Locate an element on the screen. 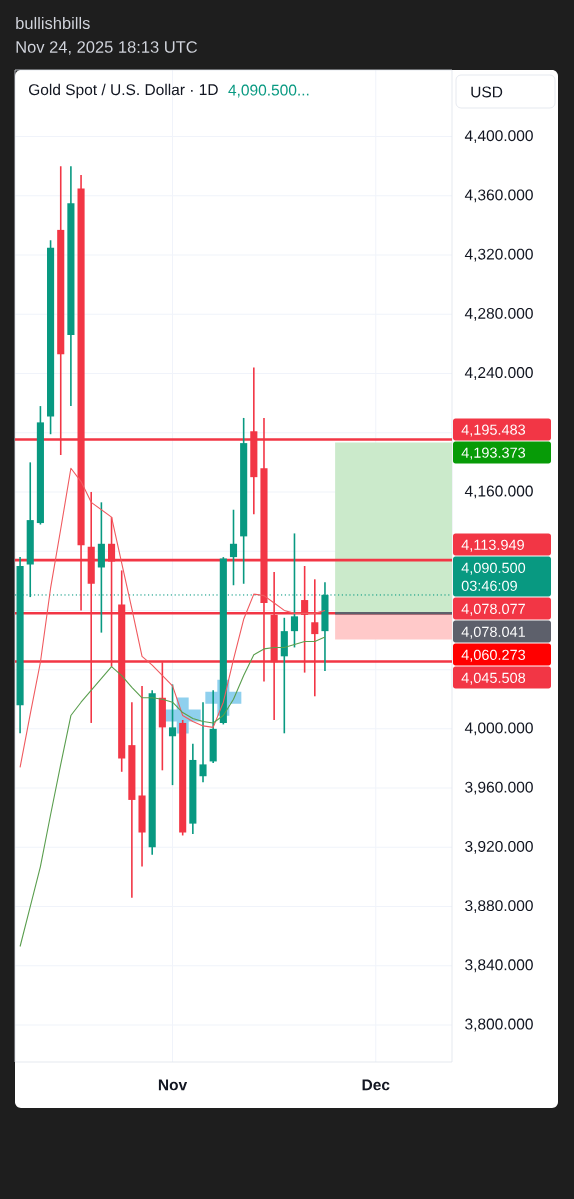 The width and height of the screenshot is (574, 1199). text: Gold Spot / U.S. Dollar · 1D is located at coordinates (123, 91).